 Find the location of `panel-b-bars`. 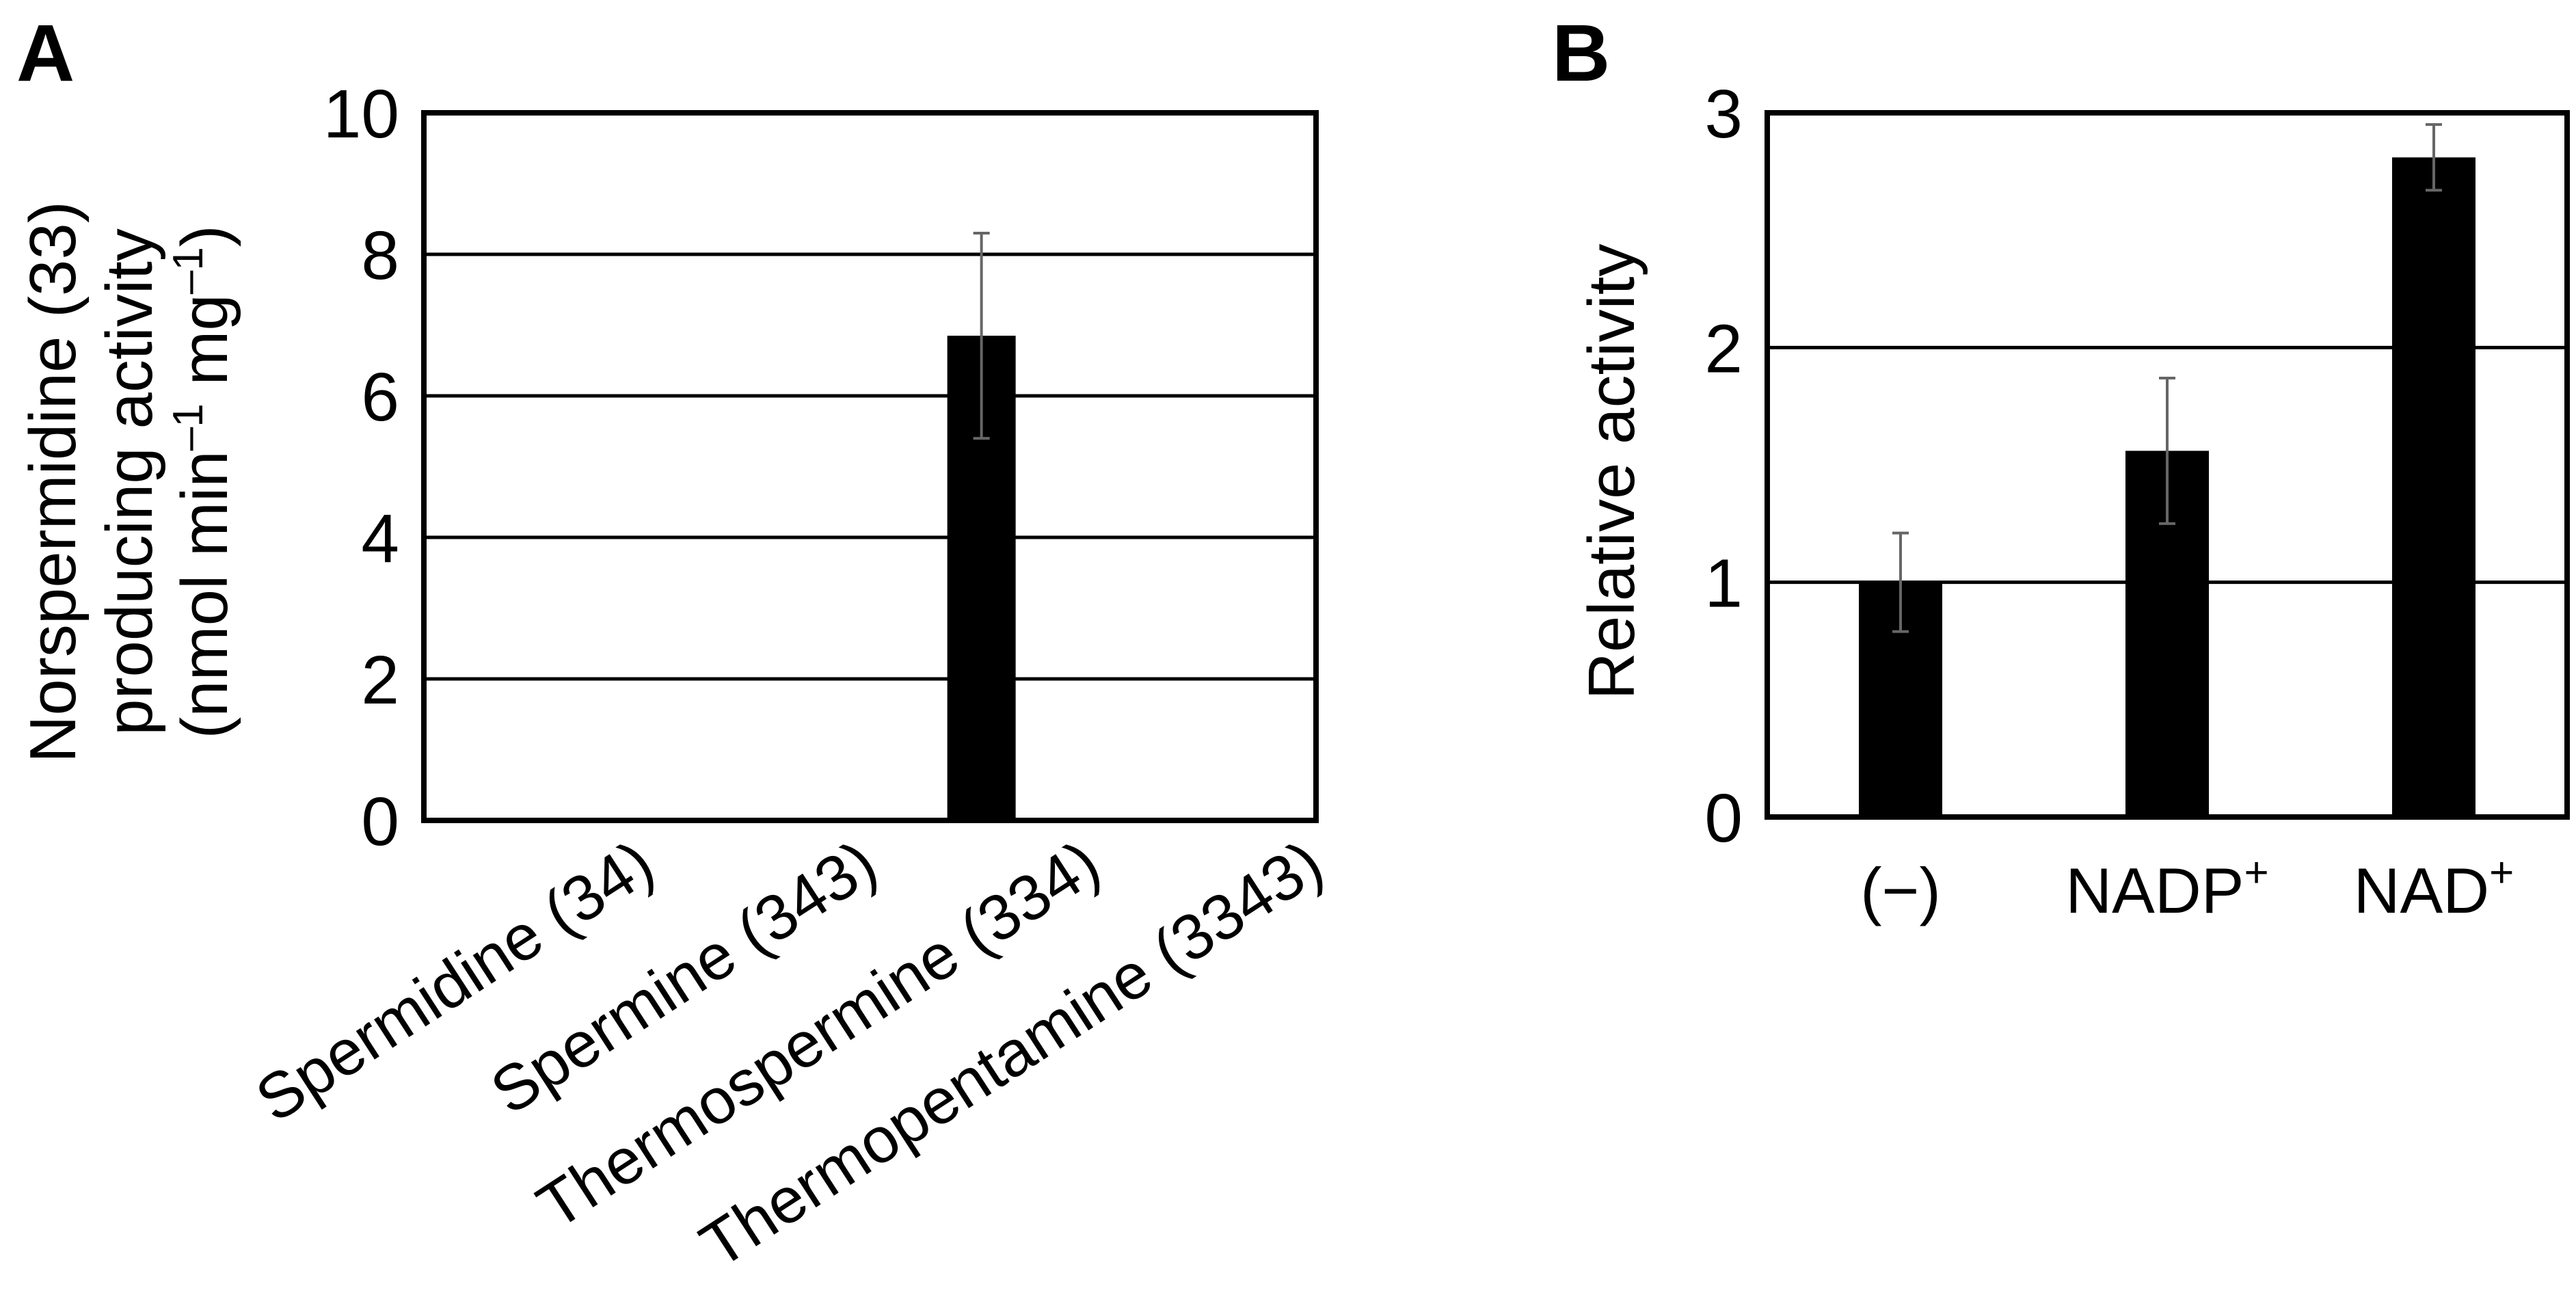

panel-b-bars is located at coordinates (2167, 470).